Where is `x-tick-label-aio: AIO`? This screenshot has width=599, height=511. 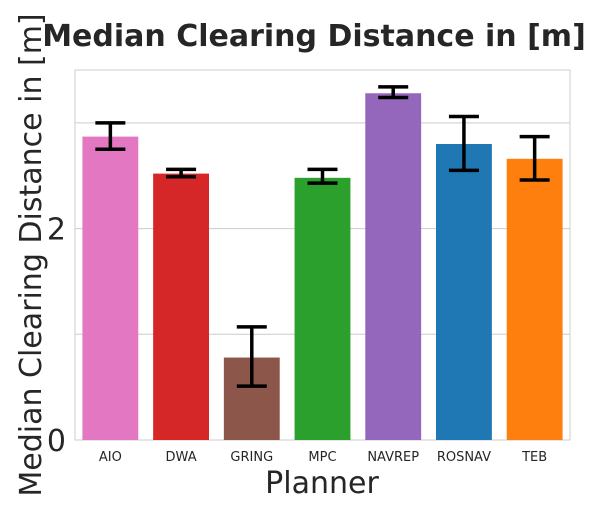
x-tick-label-aio: AIO is located at coordinates (110, 457).